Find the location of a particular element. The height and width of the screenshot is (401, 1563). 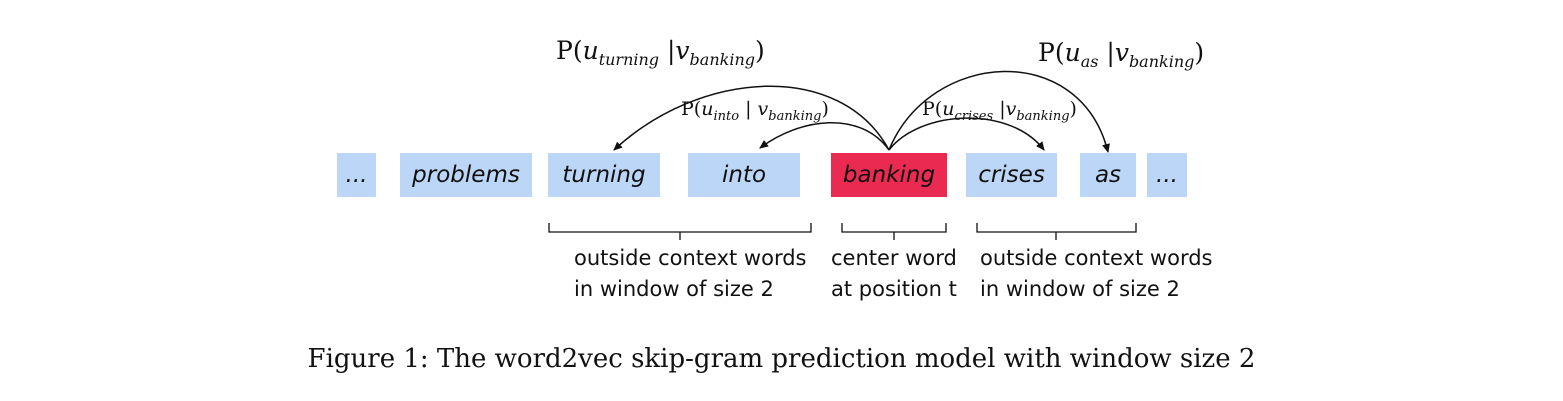

center-label-line1: center word is located at coordinates (894, 258).